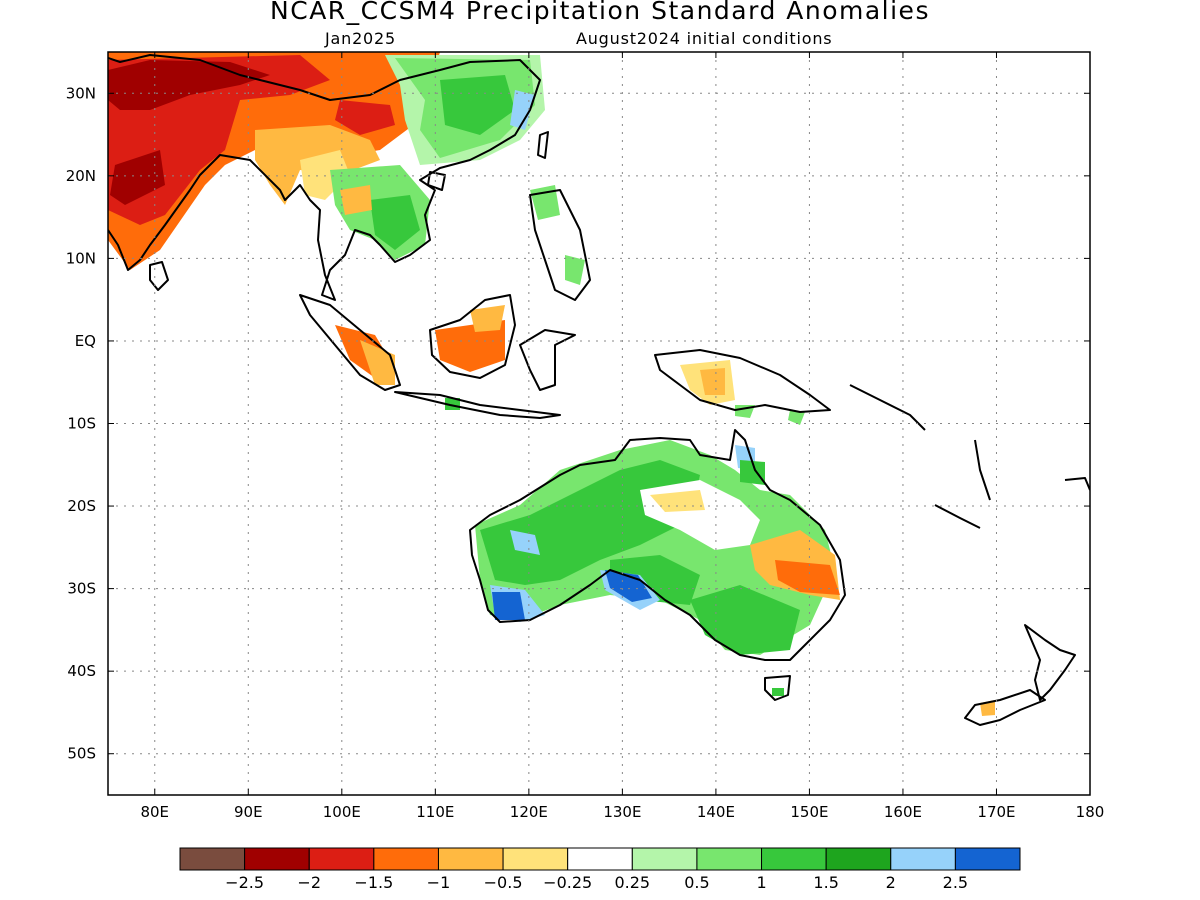 The height and width of the screenshot is (900, 1200). Describe the element at coordinates (81, 93) in the screenshot. I see `lat-tick-label: 30N` at that location.